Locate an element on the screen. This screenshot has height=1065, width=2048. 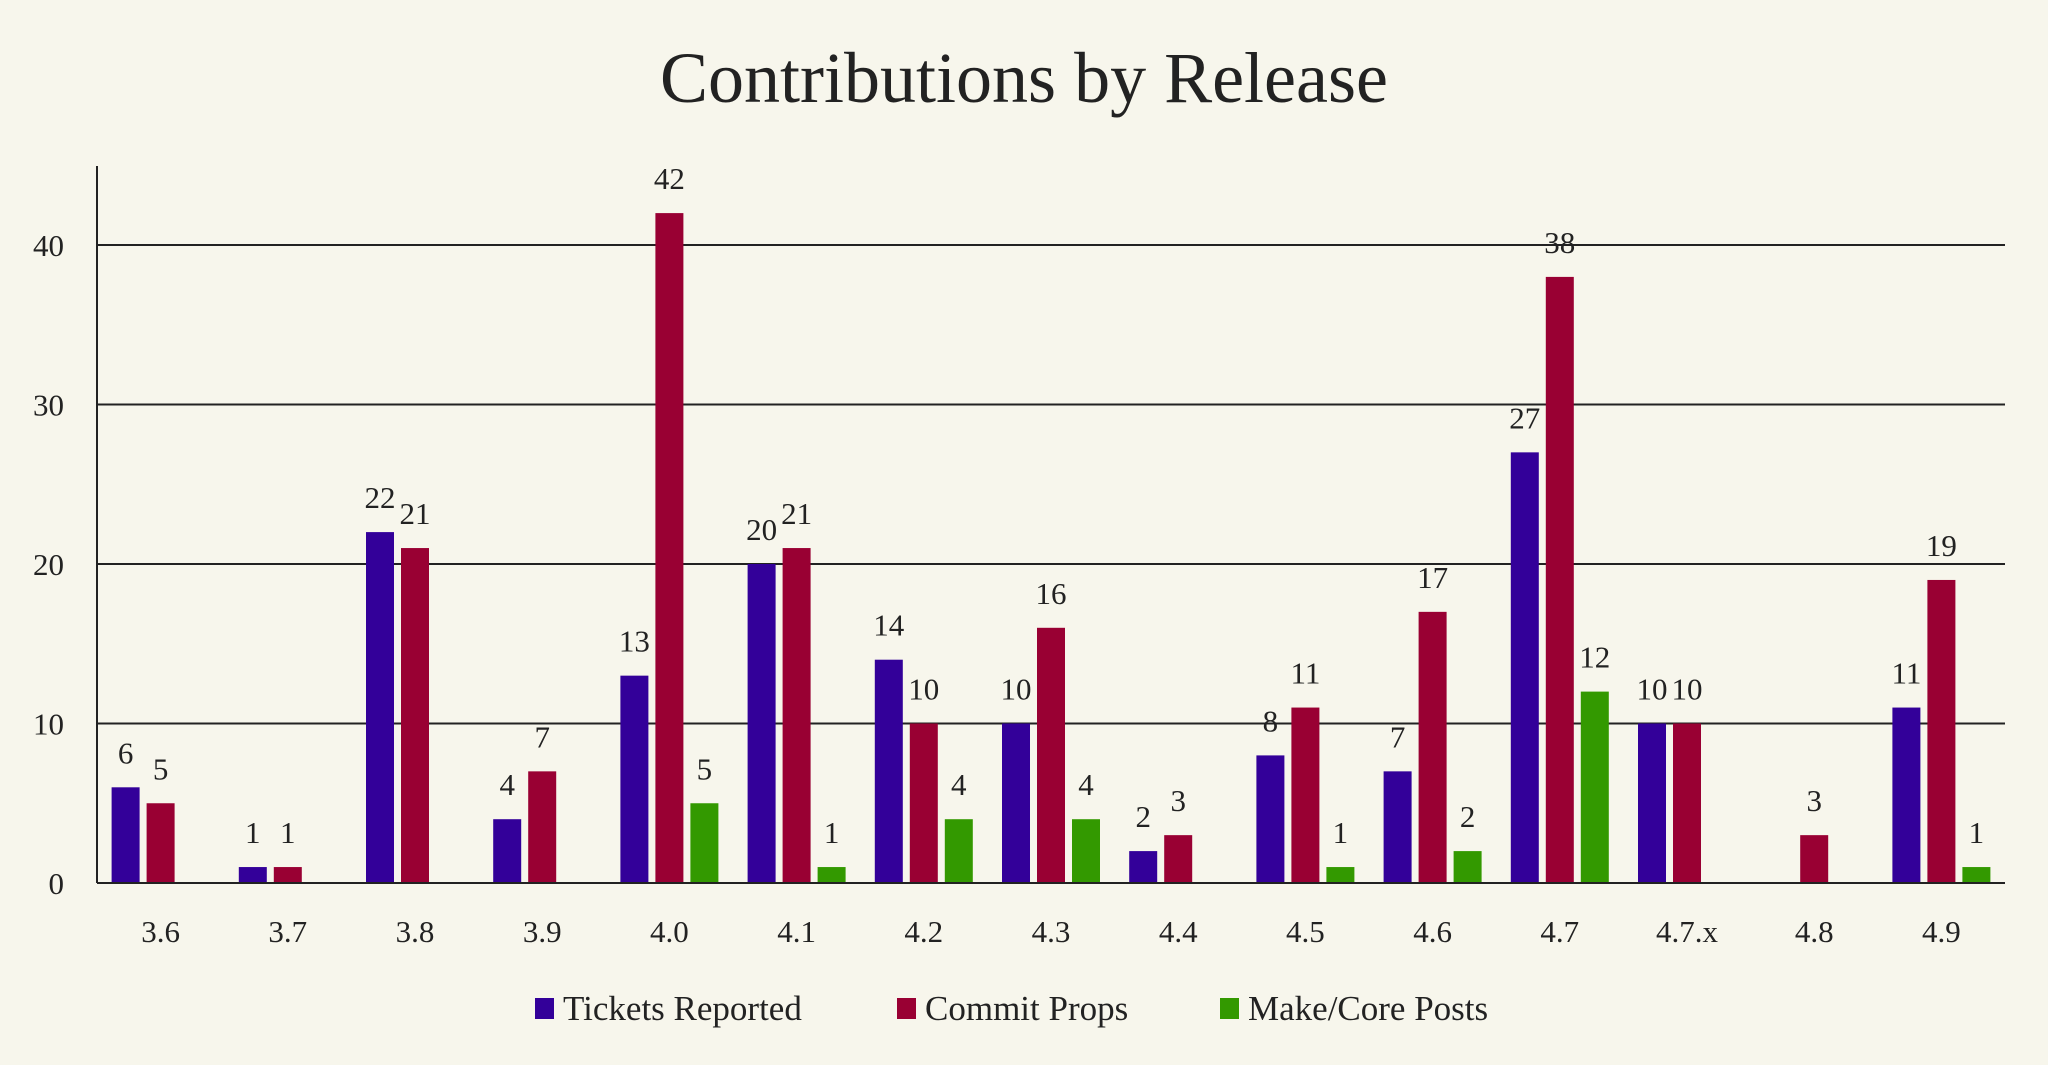
data-label: 17 is located at coordinates (1432, 577).